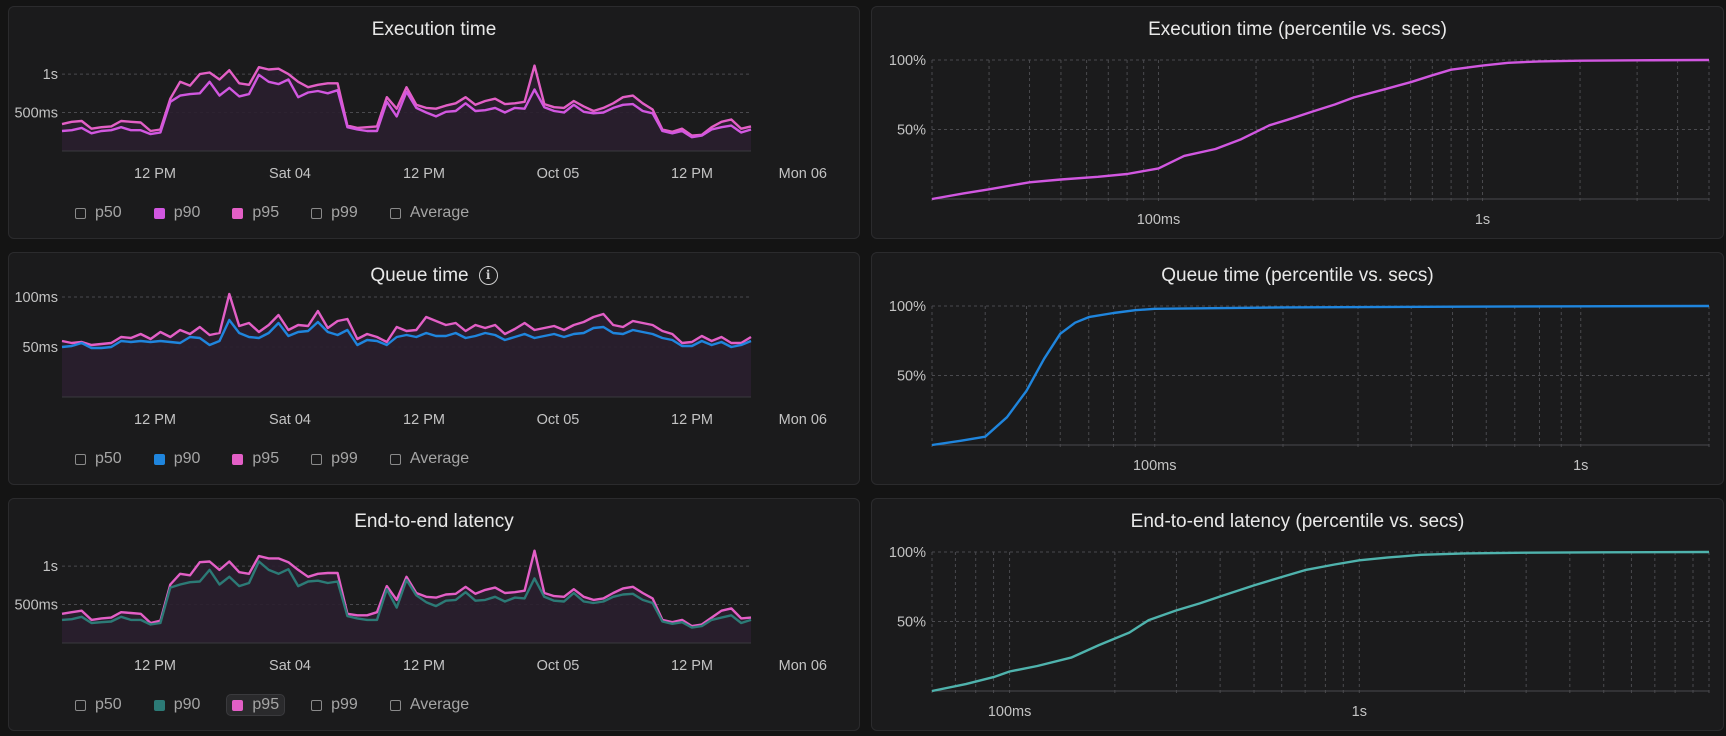 Image resolution: width=1726 pixels, height=736 pixels. What do you see at coordinates (1297, 521) in the screenshot?
I see `panel-title: End-to-end latency (percentile vs. secs)` at bounding box center [1297, 521].